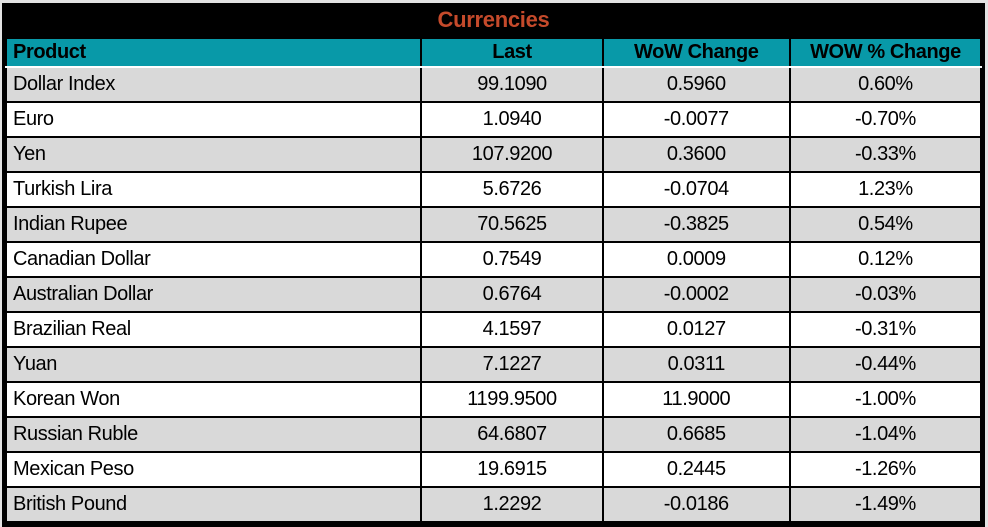 The image size is (988, 527). Describe the element at coordinates (696, 294) in the screenshot. I see `wow-change-cell: -0.0002` at that location.